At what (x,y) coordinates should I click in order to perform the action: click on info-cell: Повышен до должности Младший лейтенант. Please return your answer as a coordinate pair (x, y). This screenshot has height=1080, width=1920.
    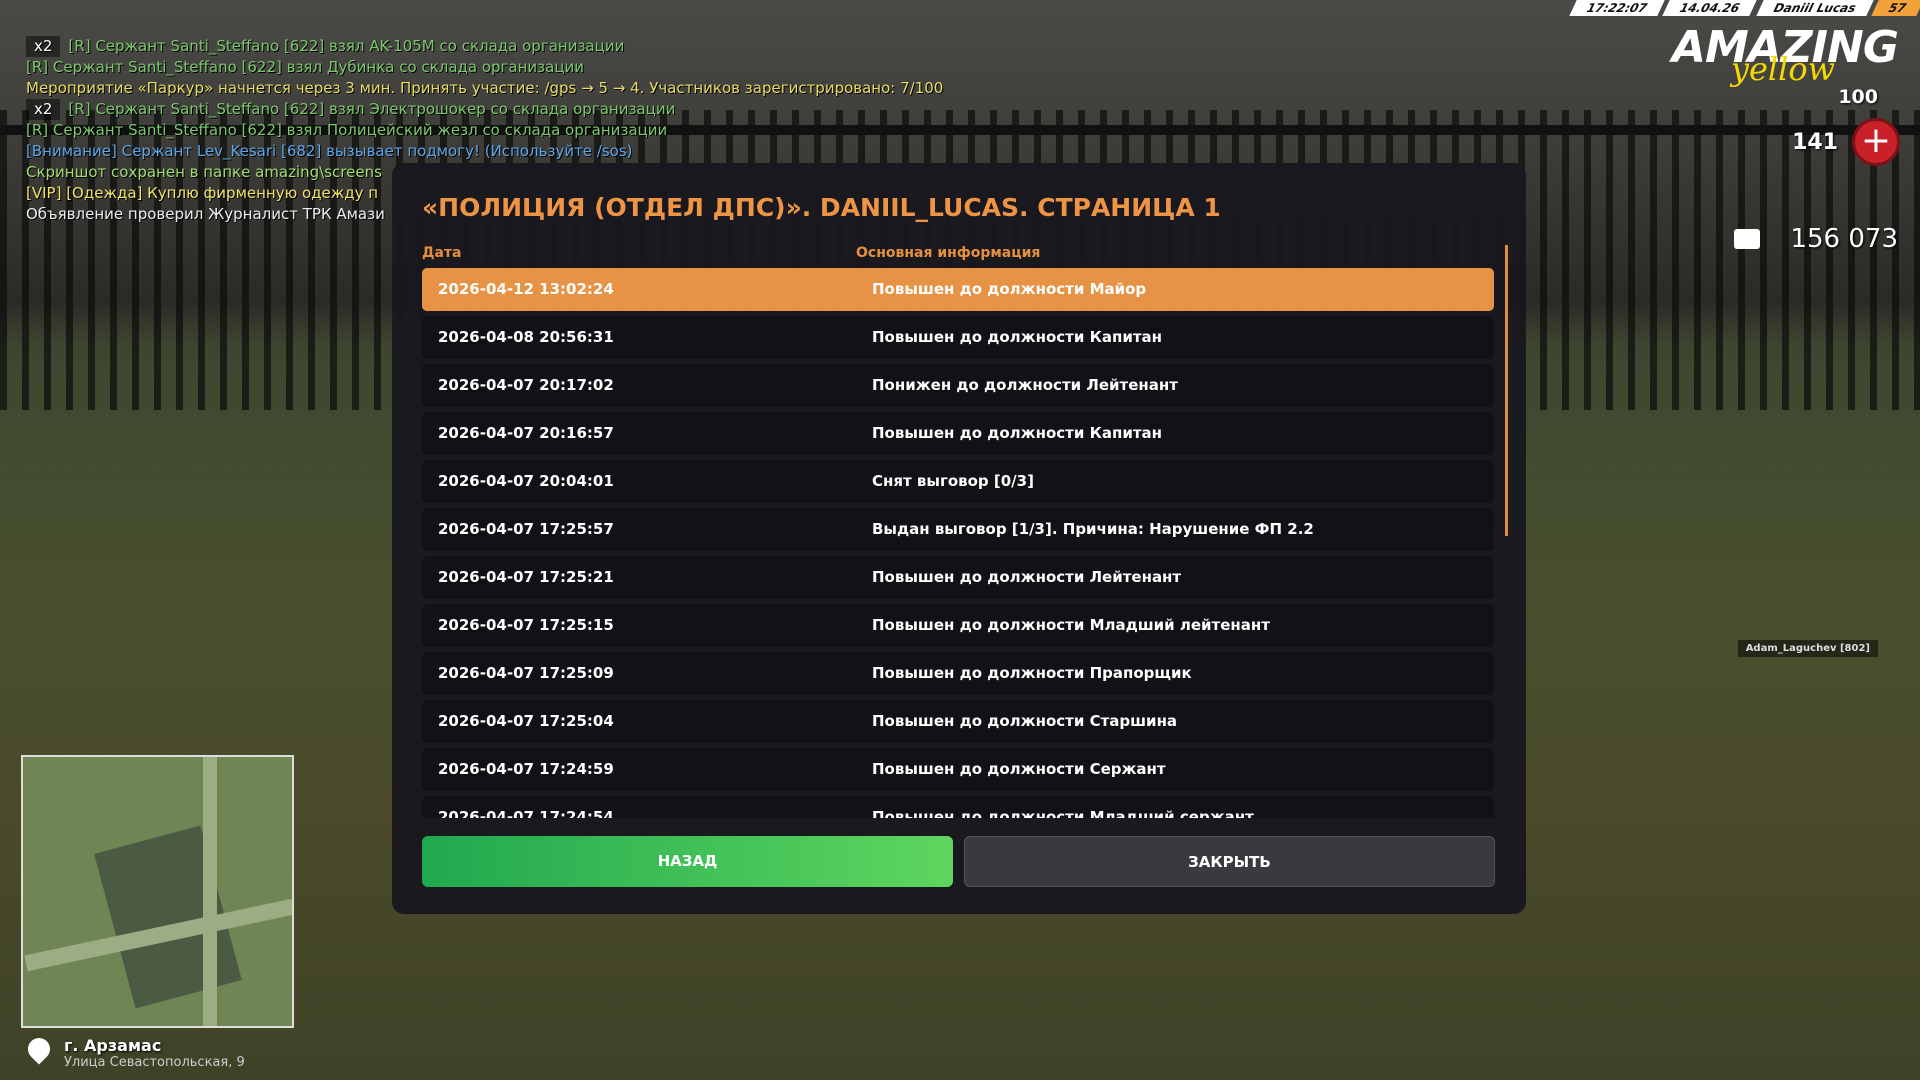
    Looking at the image, I should click on (1071, 625).